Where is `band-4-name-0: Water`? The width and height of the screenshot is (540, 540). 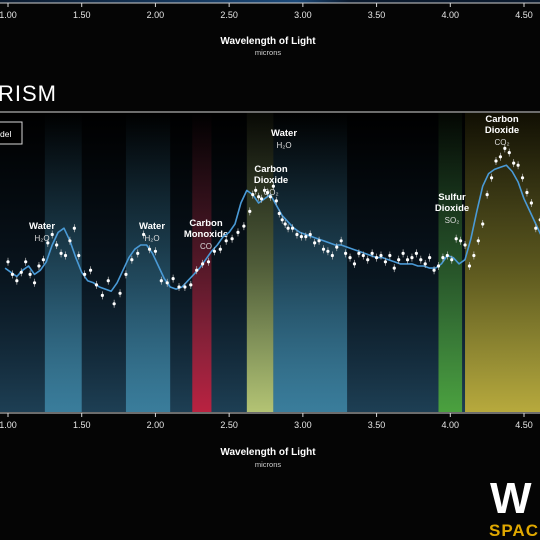
band-4-name-0: Water is located at coordinates (284, 133).